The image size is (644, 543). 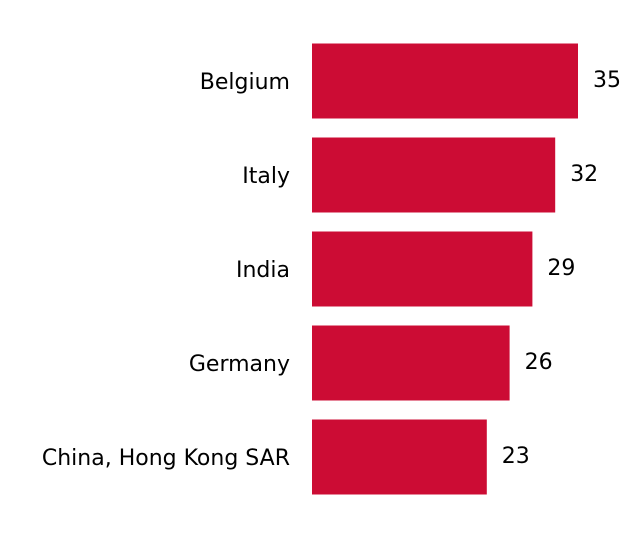 What do you see at coordinates (516, 456) in the screenshot?
I see `value-label: 23` at bounding box center [516, 456].